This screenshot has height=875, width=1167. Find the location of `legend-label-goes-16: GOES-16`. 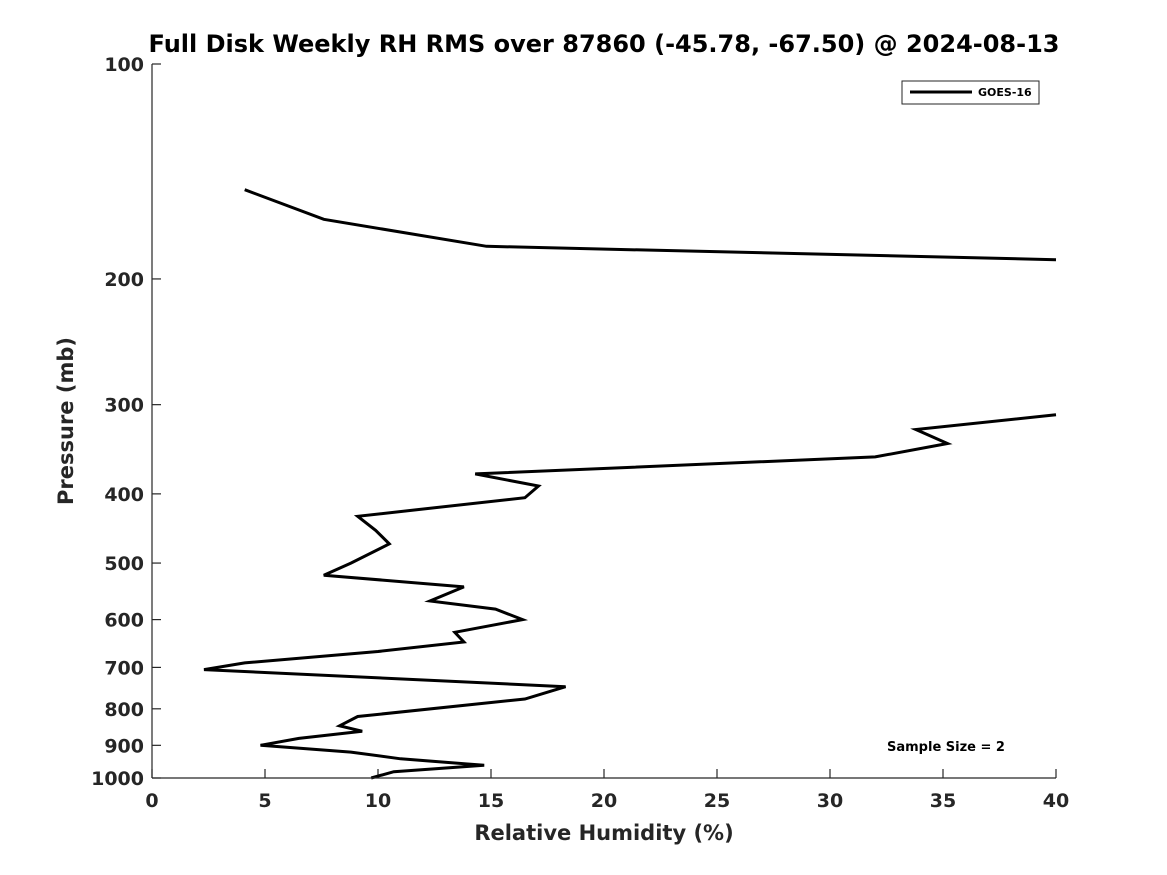

legend-label-goes-16: GOES-16 is located at coordinates (1005, 92).